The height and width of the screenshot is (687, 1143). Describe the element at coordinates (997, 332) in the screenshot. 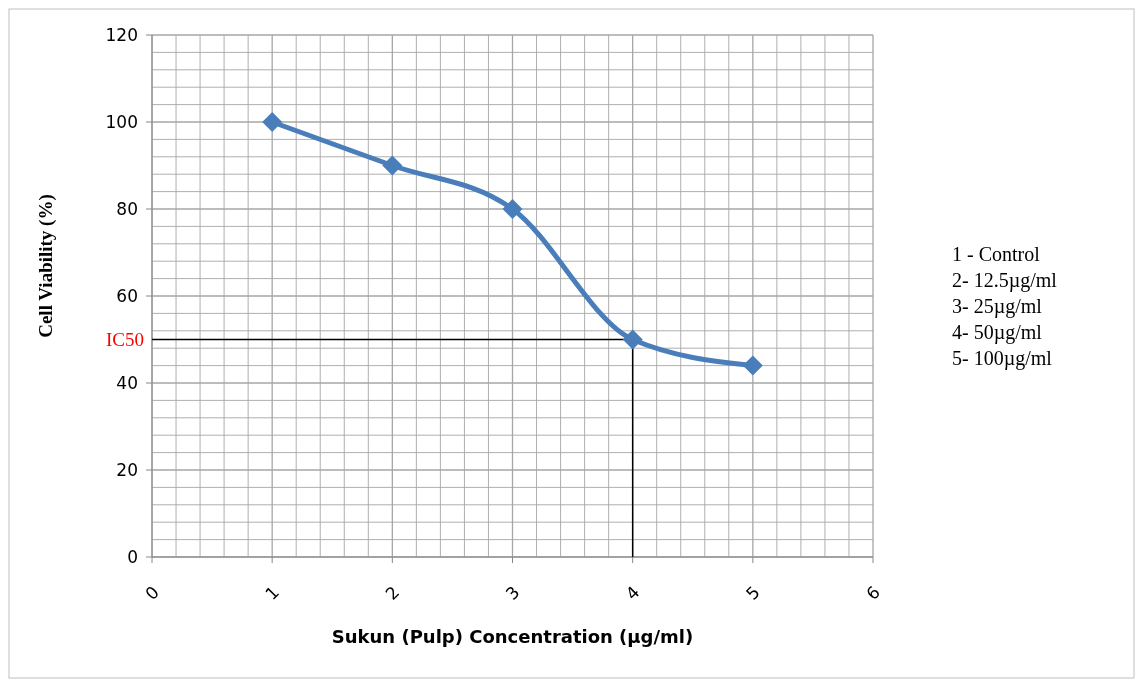

I see `text: 4- 50µg/ml` at that location.